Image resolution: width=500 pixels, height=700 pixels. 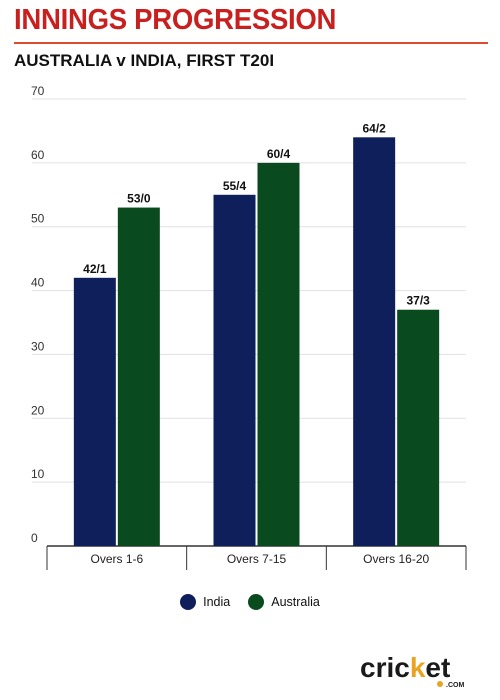 I want to click on australia-swatch-icon, so click(x=256, y=602).